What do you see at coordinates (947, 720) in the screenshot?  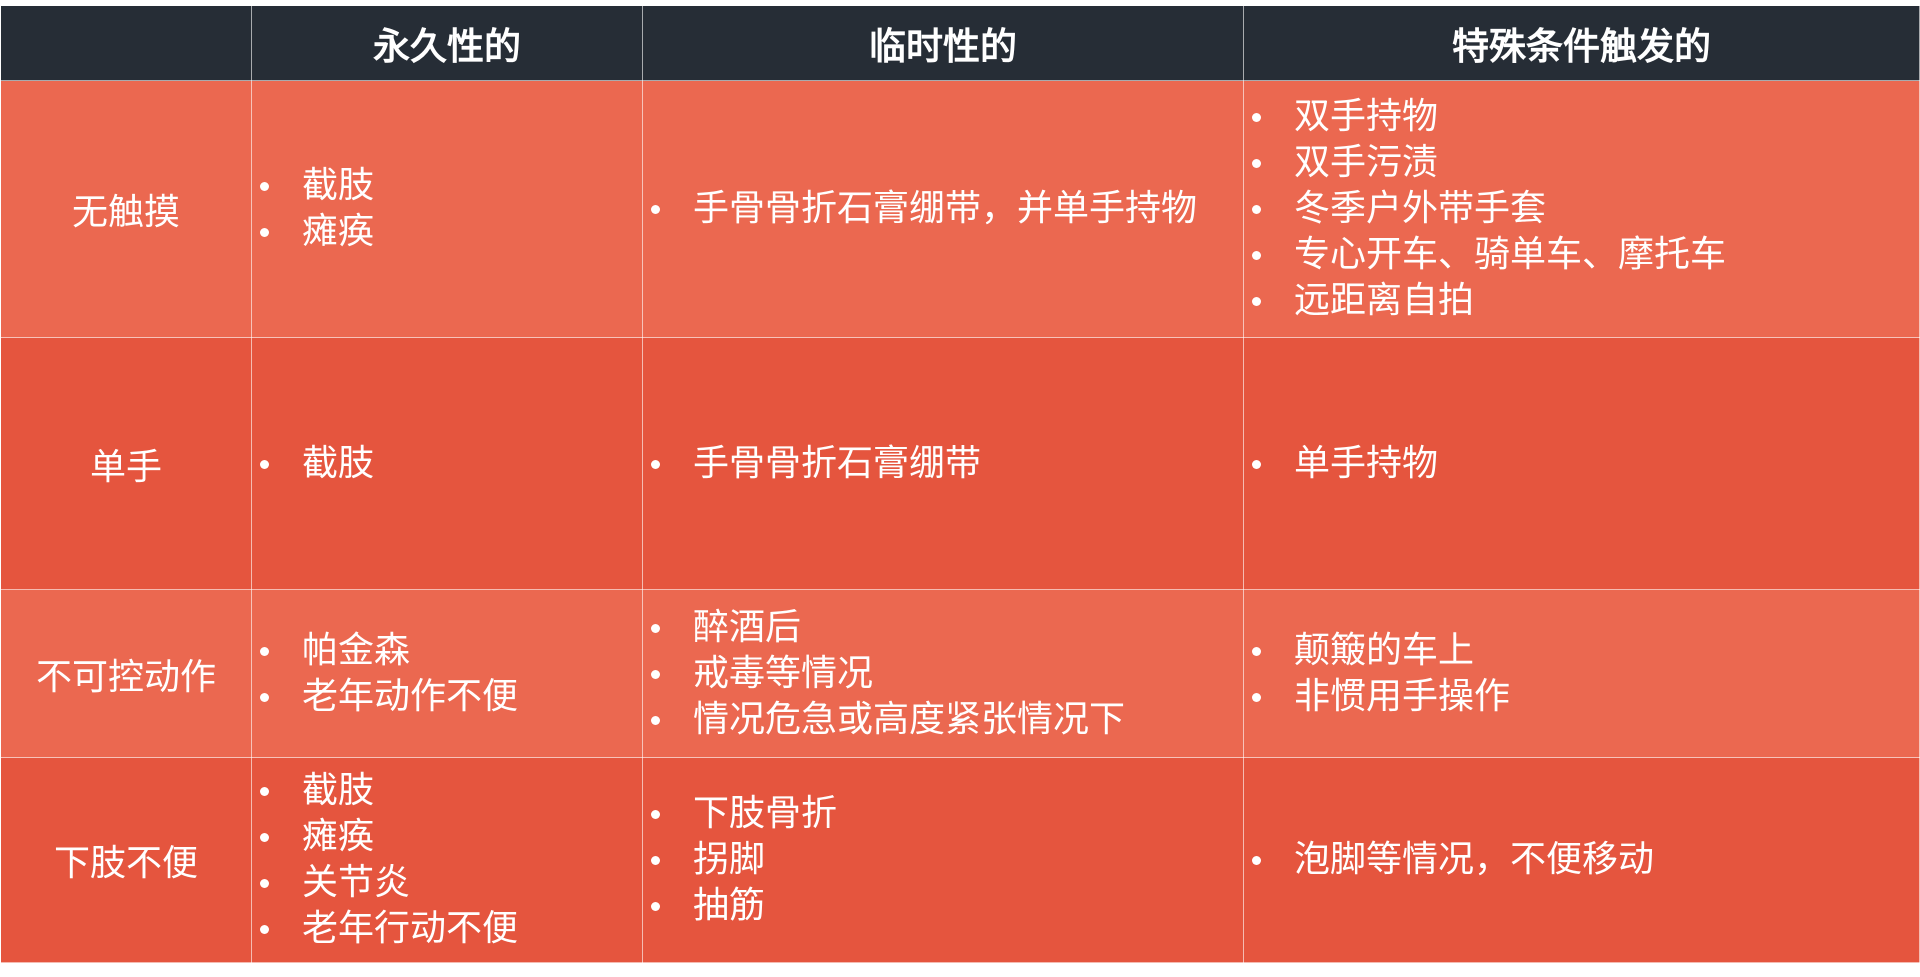 I see `list-item: 情况危急或高度紧张情况下` at bounding box center [947, 720].